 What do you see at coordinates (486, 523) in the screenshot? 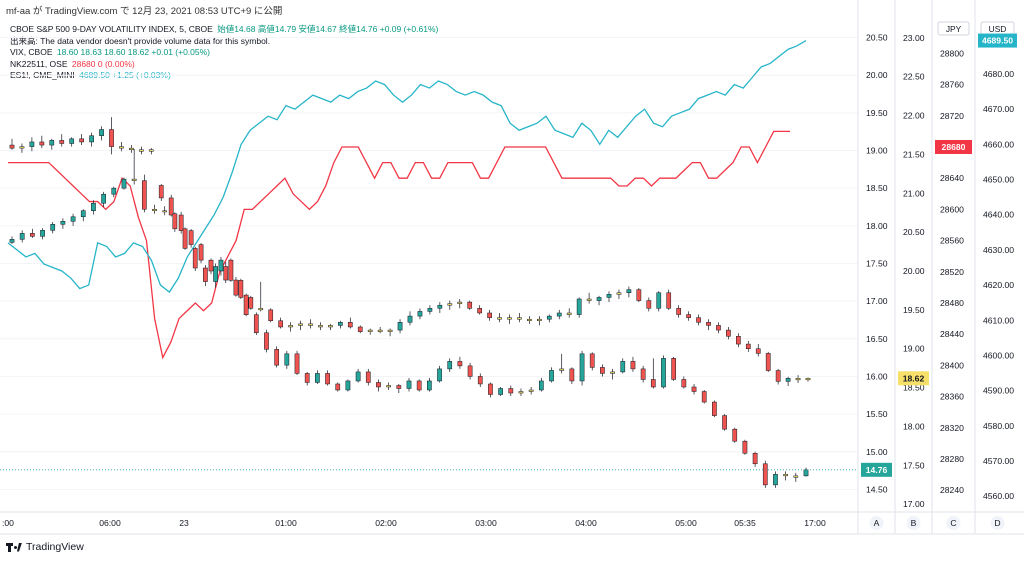
I see `time-label: 03:00` at bounding box center [486, 523].